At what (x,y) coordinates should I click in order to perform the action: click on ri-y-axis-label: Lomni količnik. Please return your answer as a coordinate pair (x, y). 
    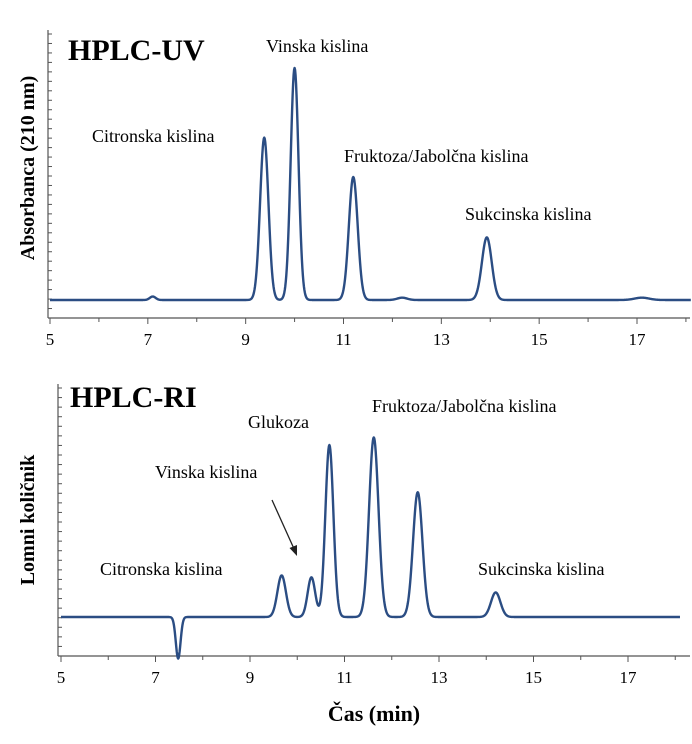
    Looking at the image, I should click on (28, 519).